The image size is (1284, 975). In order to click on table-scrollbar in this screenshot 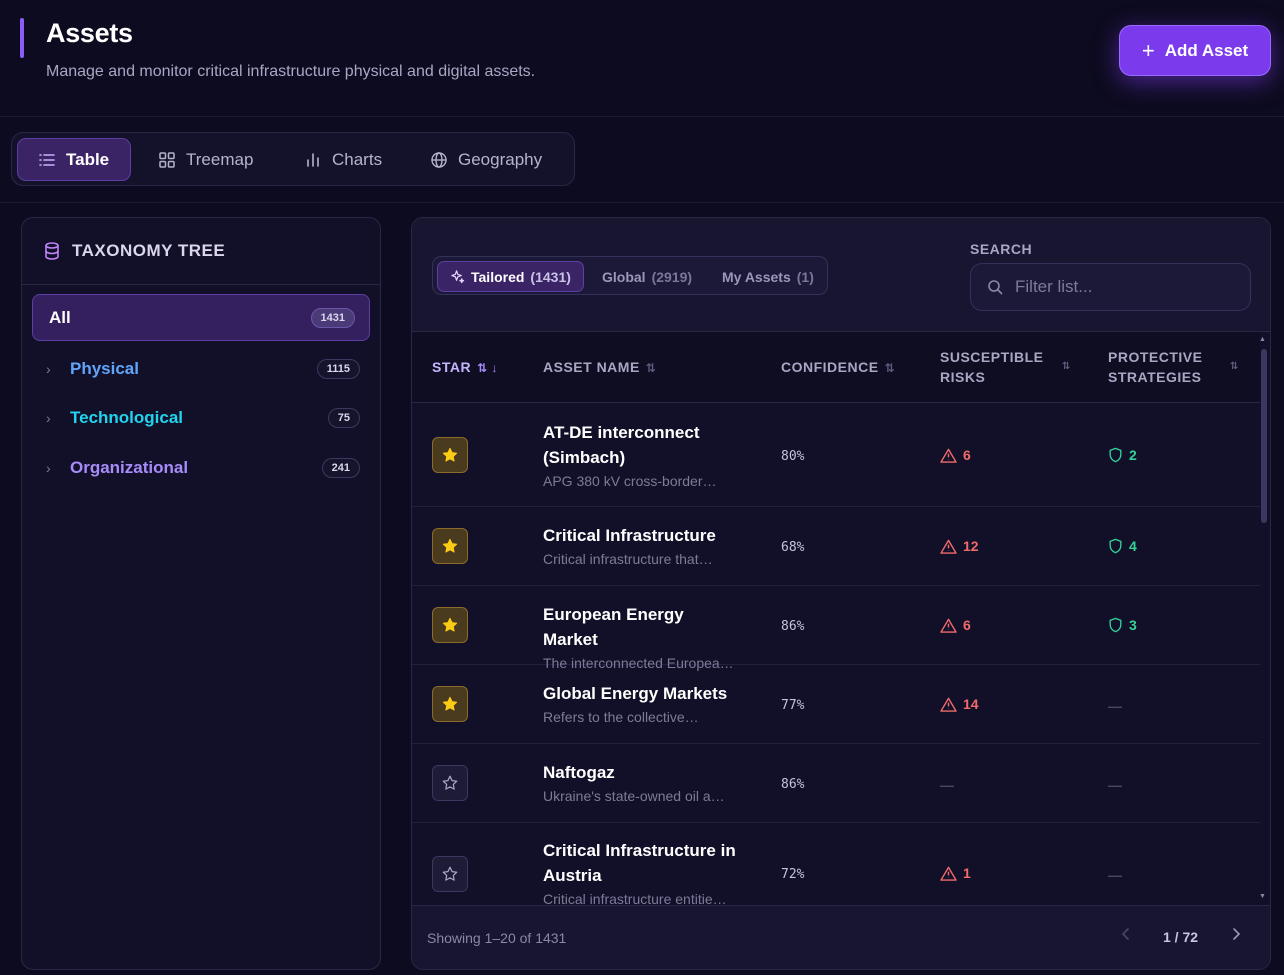, I will do `click(1265, 618)`.